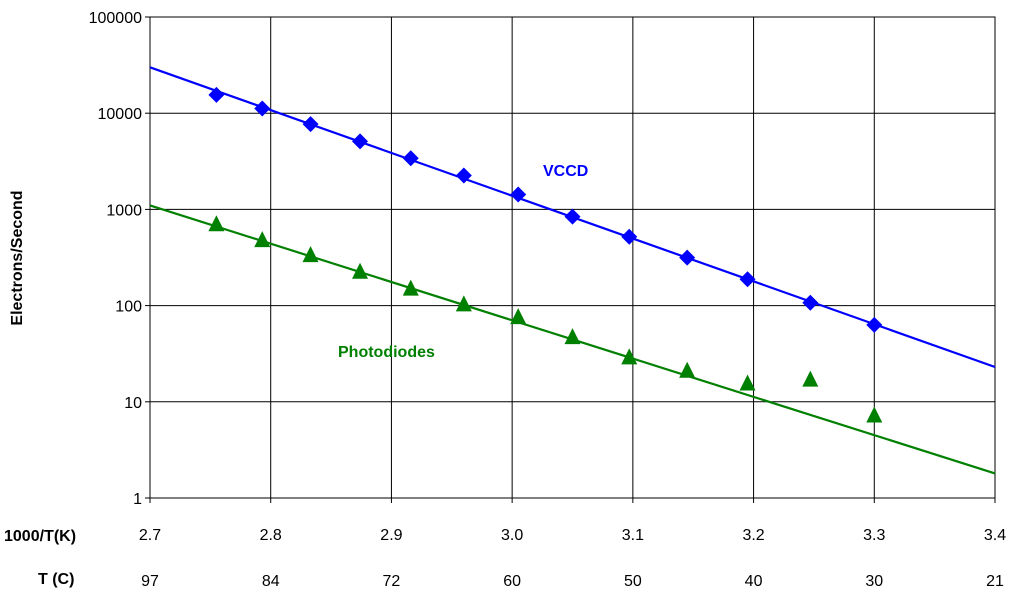  Describe the element at coordinates (386, 352) in the screenshot. I see `series-label-photodiodes: Photodiodes` at that location.